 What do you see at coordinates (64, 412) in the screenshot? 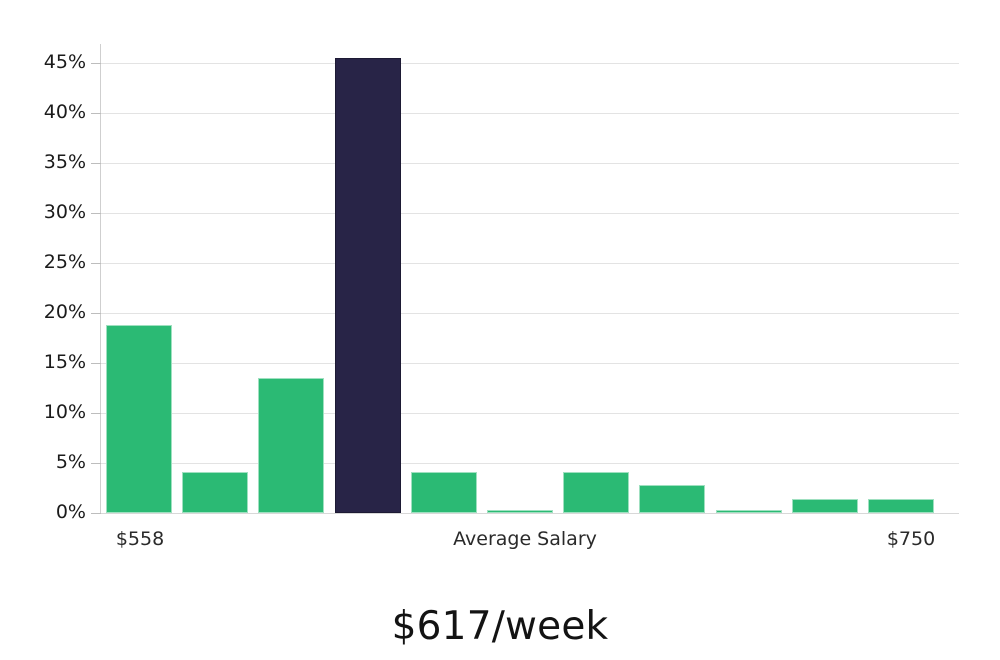
I see `y-axis-tick-label: 10%` at bounding box center [64, 412].